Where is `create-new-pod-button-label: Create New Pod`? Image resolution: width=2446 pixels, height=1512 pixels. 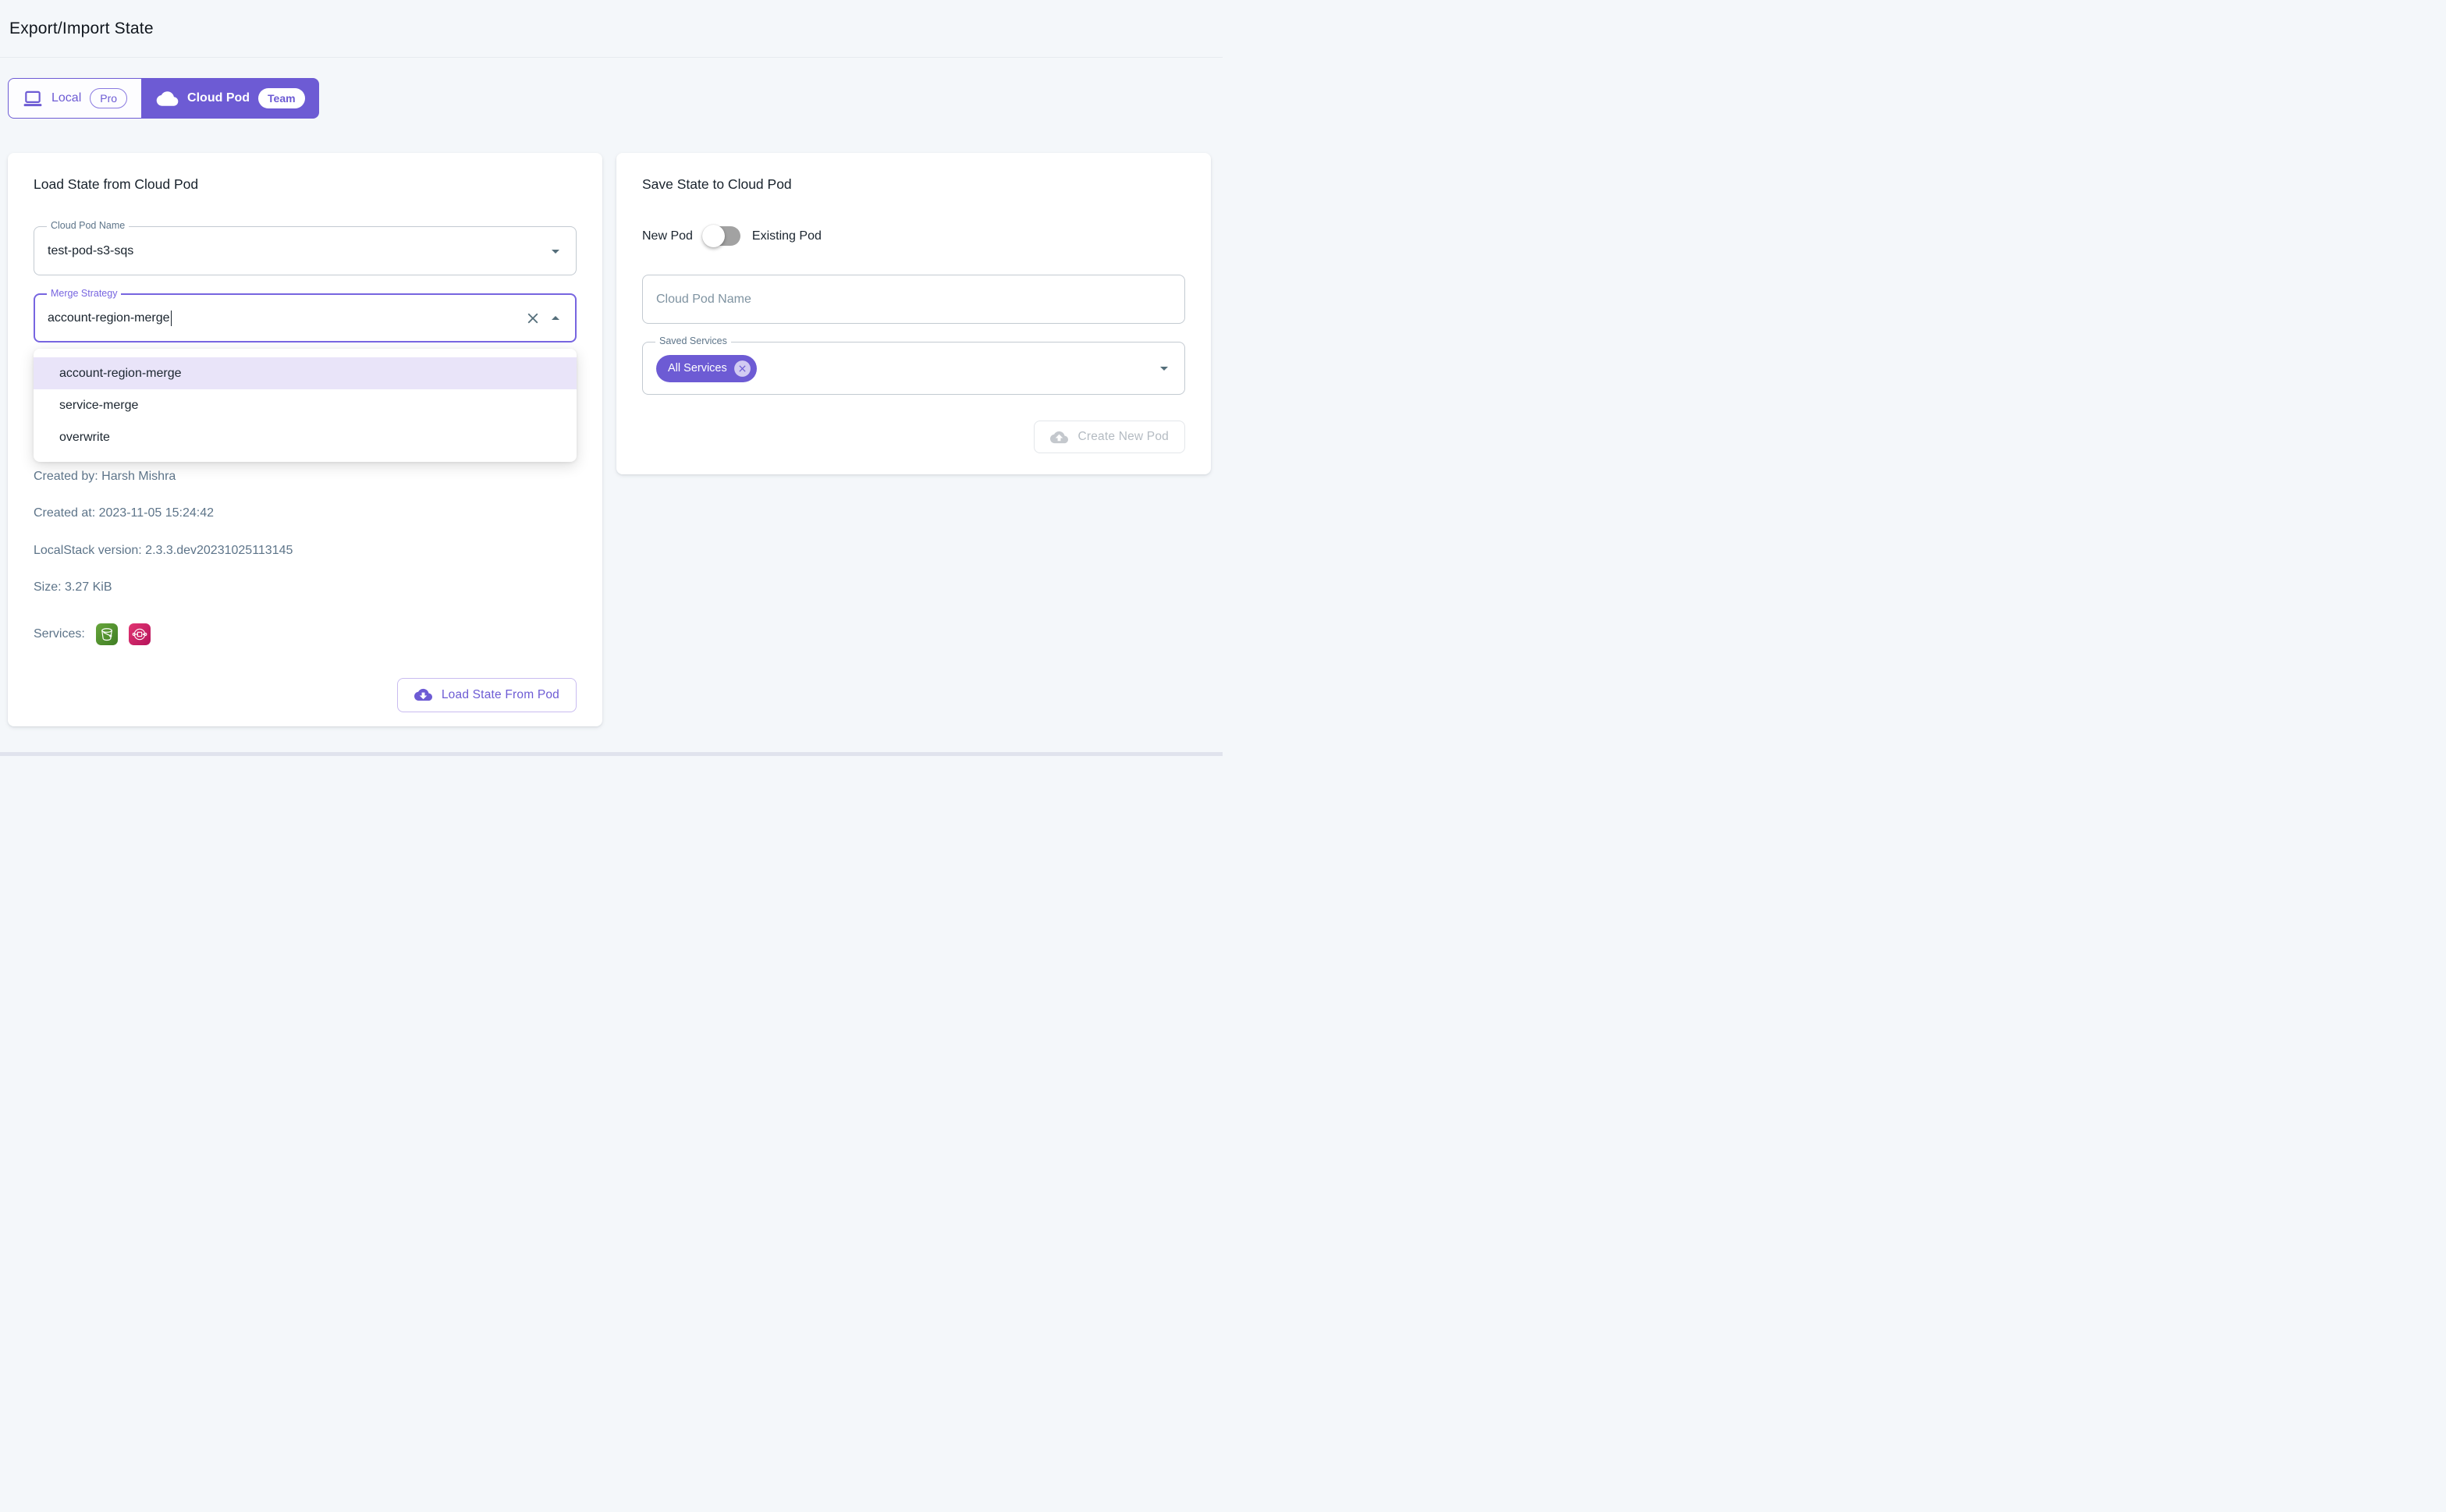
create-new-pod-button-label: Create New Pod is located at coordinates (1123, 437).